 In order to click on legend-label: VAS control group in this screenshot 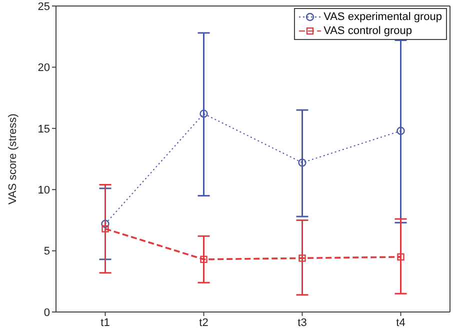, I will do `click(368, 31)`.